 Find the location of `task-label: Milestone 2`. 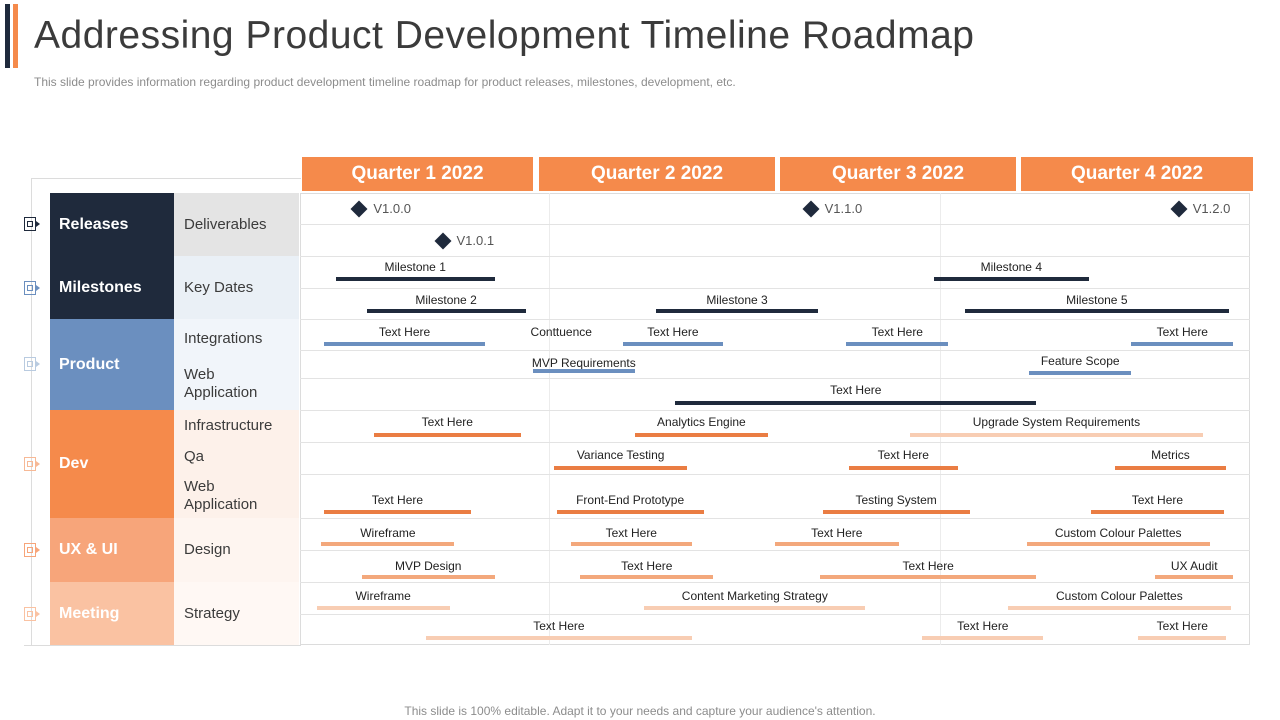

task-label: Milestone 2 is located at coordinates (446, 300).